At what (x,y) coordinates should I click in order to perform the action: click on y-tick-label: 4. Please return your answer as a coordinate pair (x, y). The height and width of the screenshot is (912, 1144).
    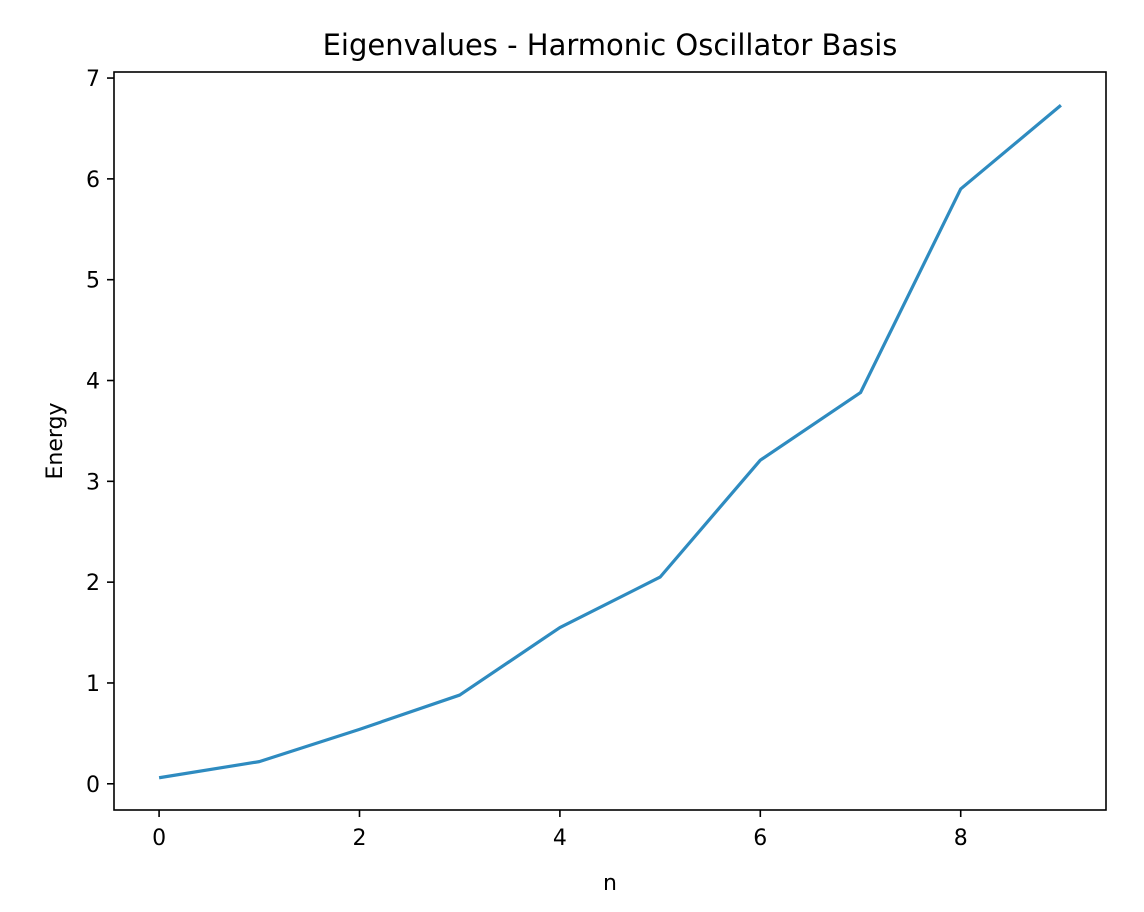
    Looking at the image, I should click on (93, 382).